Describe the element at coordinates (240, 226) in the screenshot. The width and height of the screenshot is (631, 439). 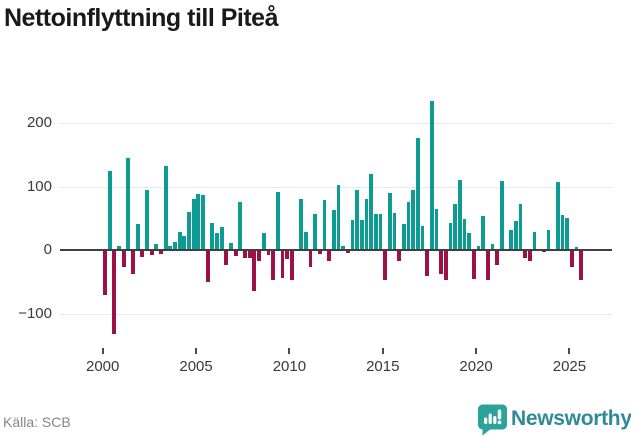
I see `bar-2007Q2` at that location.